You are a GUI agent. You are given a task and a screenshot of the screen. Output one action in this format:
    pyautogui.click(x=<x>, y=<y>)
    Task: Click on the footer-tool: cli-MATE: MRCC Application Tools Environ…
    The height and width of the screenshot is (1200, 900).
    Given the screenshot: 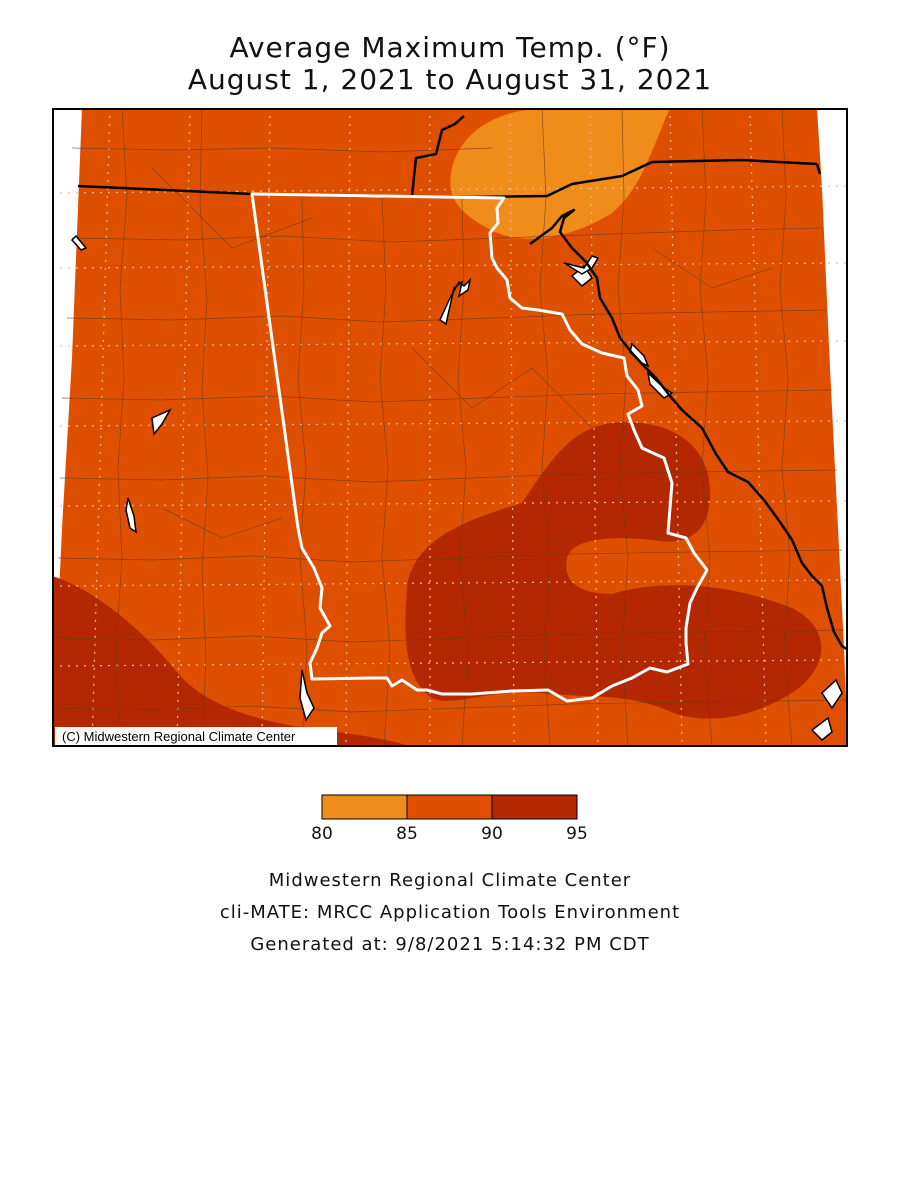 What is the action you would take?
    pyautogui.click(x=450, y=912)
    